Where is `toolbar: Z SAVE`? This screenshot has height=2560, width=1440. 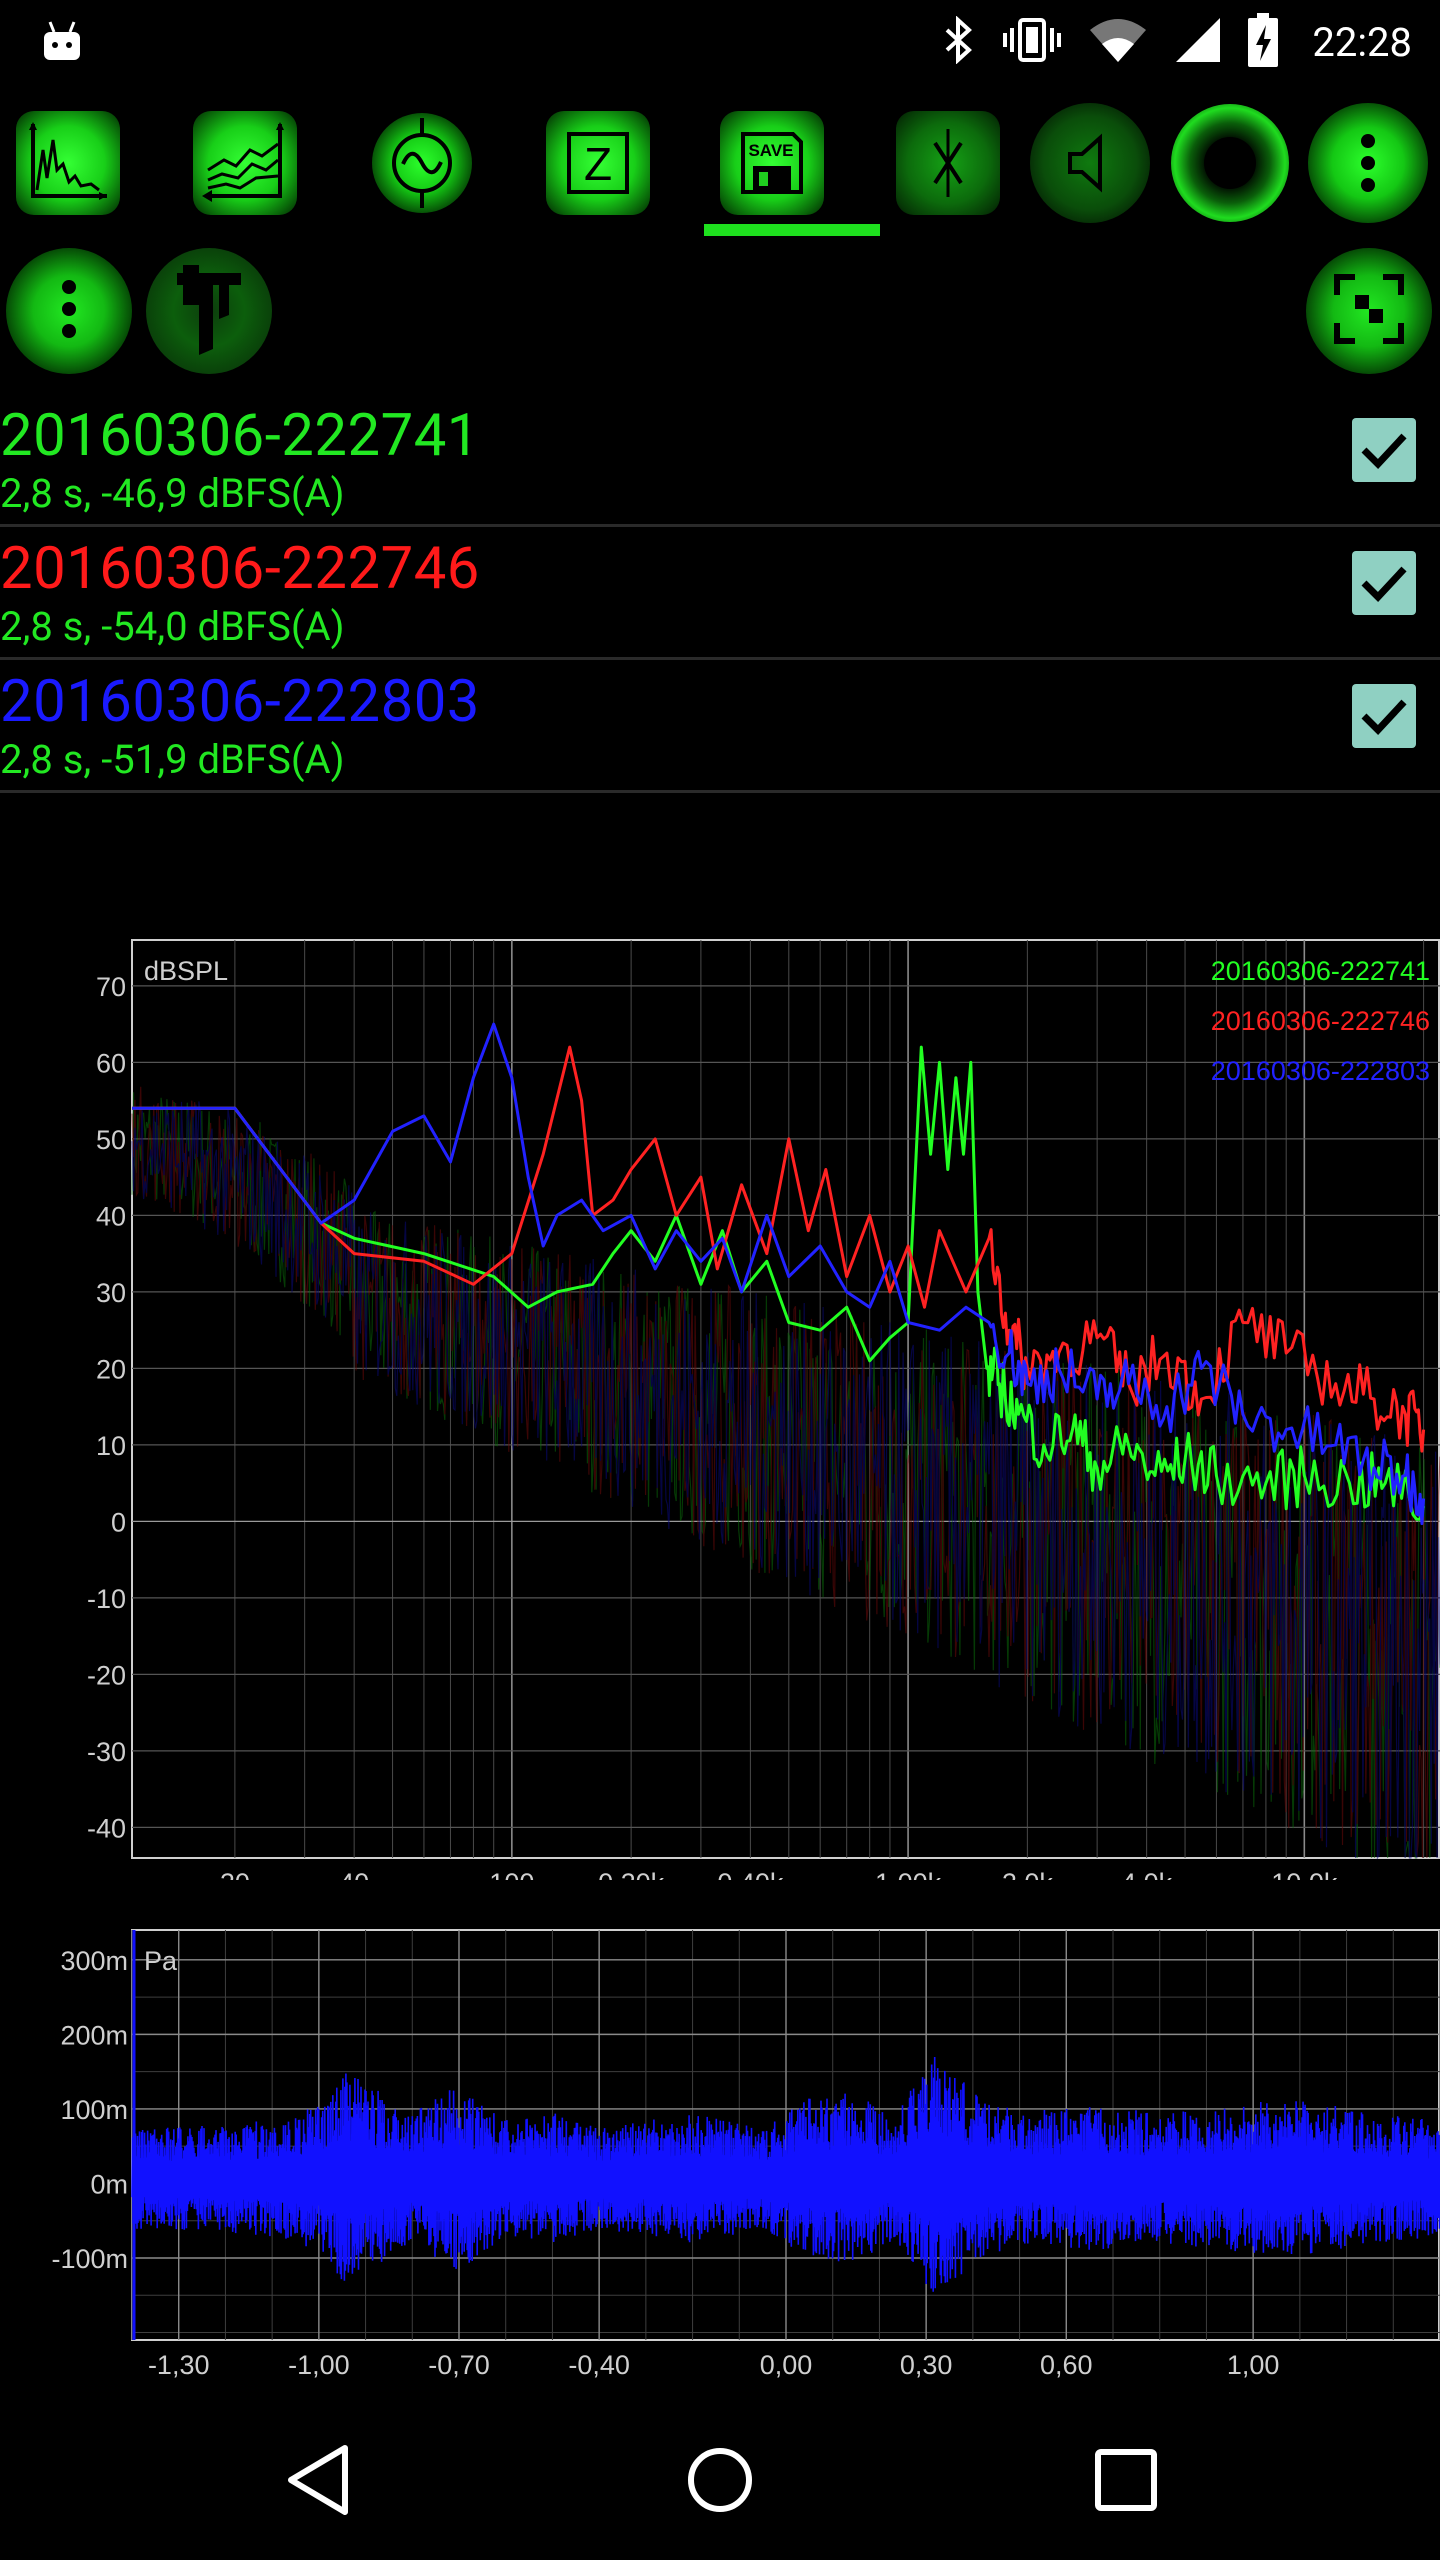
toolbar: Z SAVE is located at coordinates (720, 167).